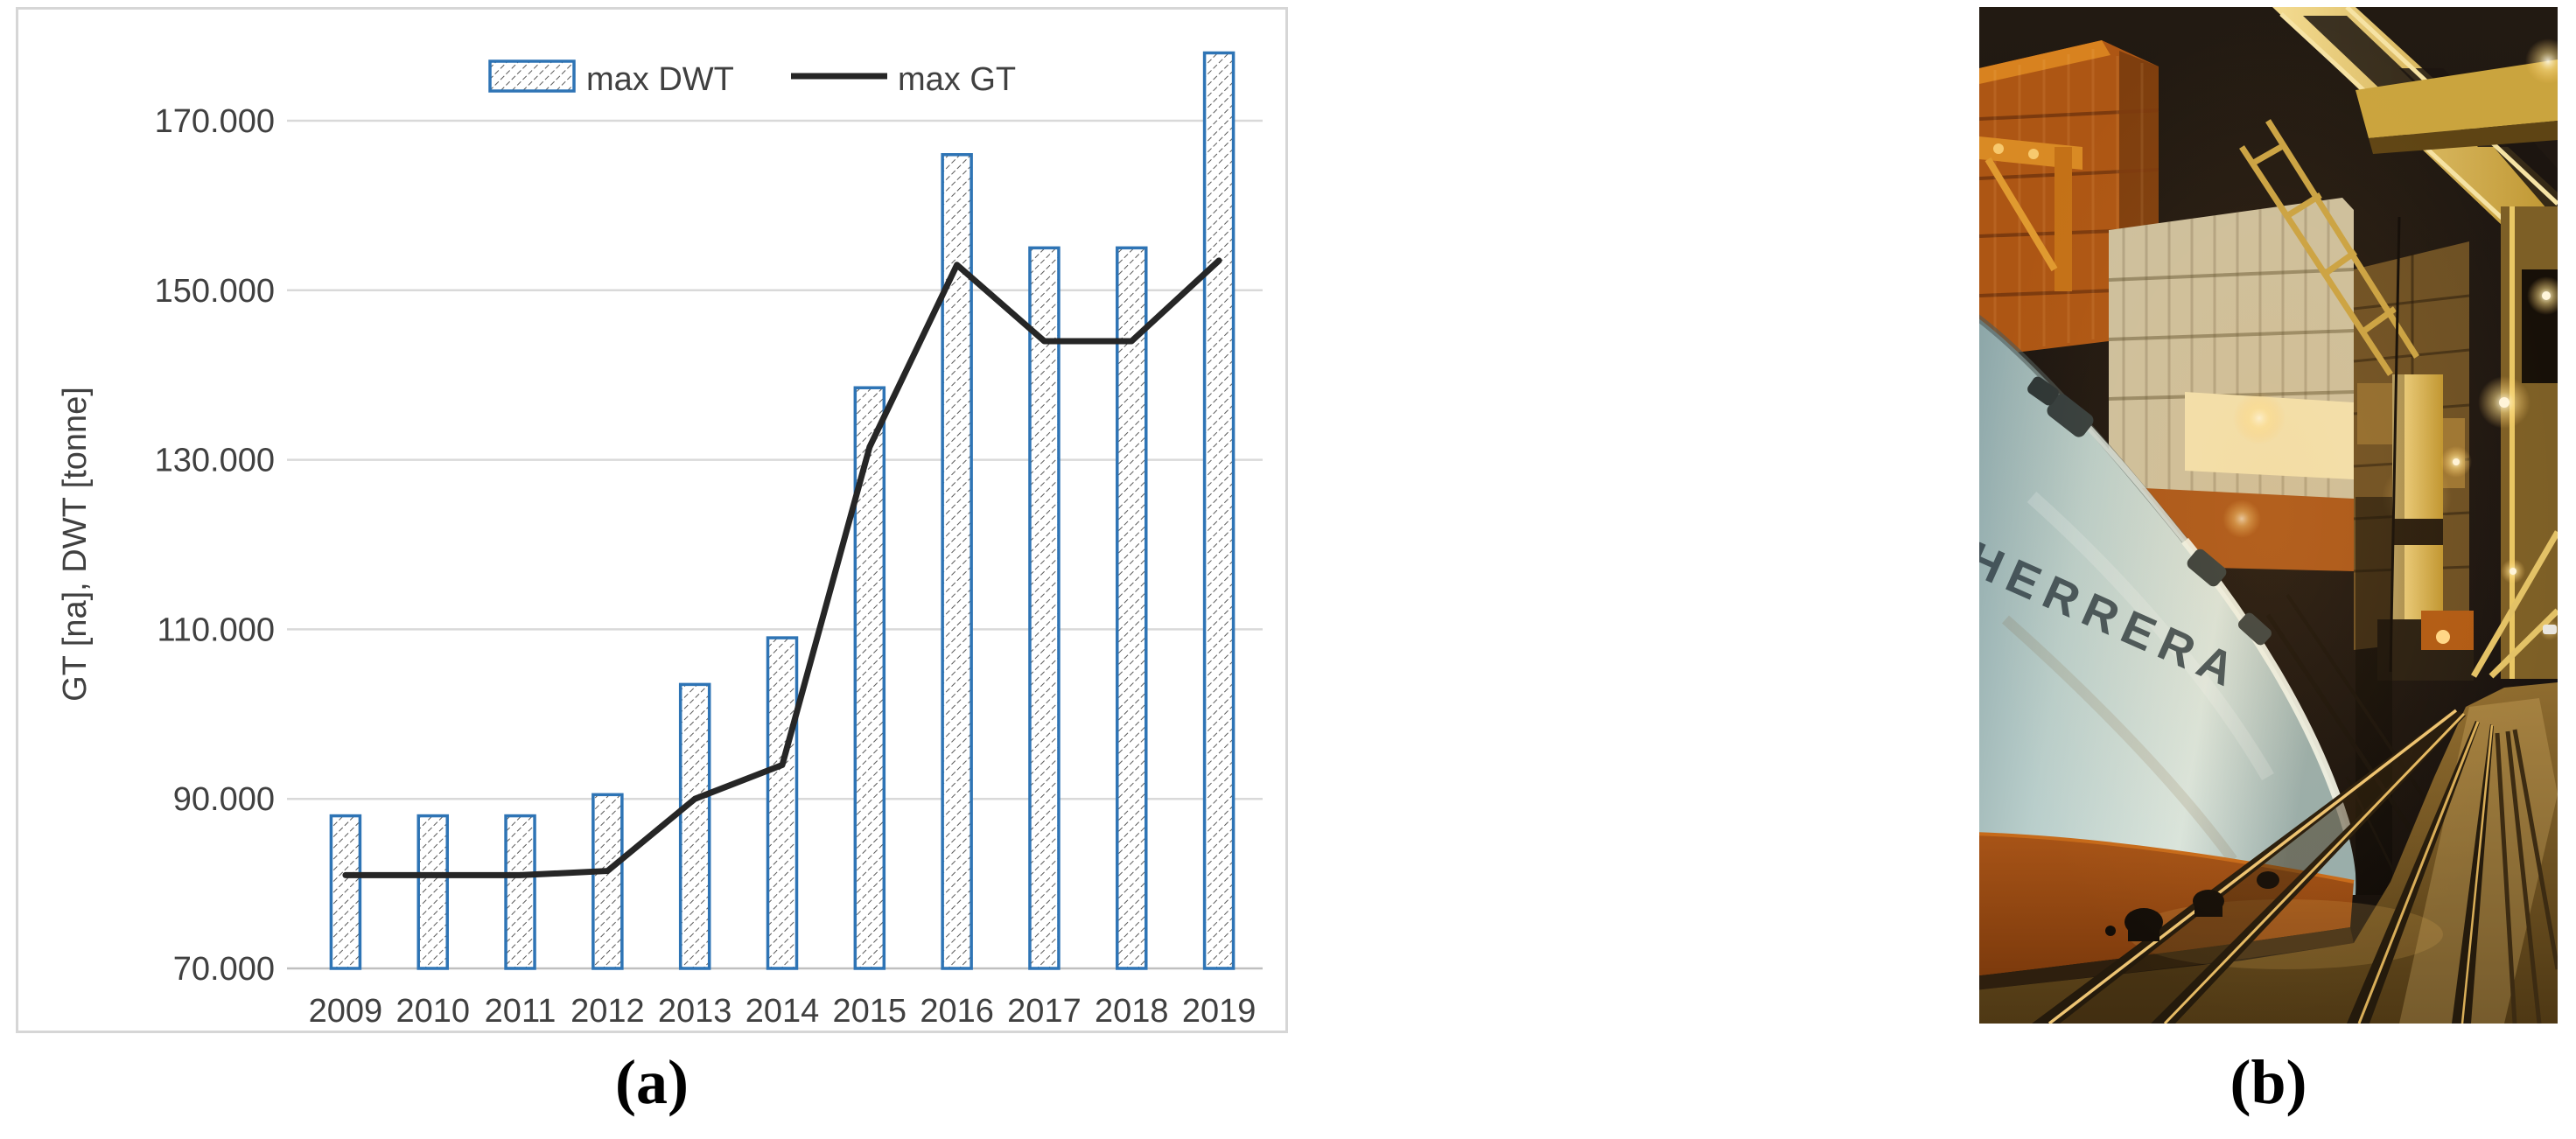 The image size is (2576, 1139). What do you see at coordinates (1132, 1011) in the screenshot?
I see `x-tick-label: 2018` at bounding box center [1132, 1011].